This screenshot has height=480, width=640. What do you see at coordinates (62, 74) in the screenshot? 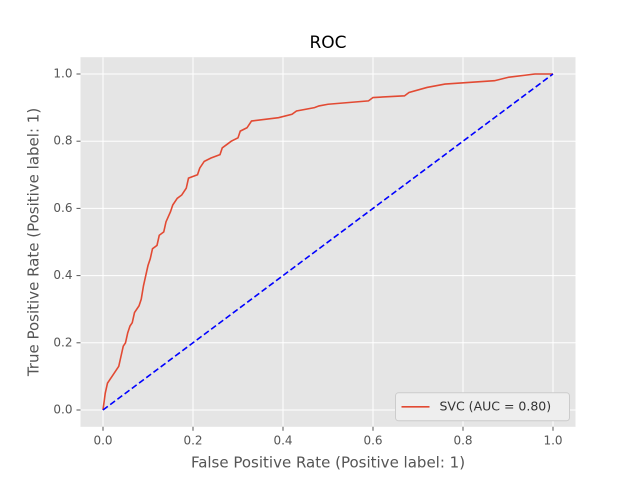
I see `y-tick-label: 1.0` at bounding box center [62, 74].